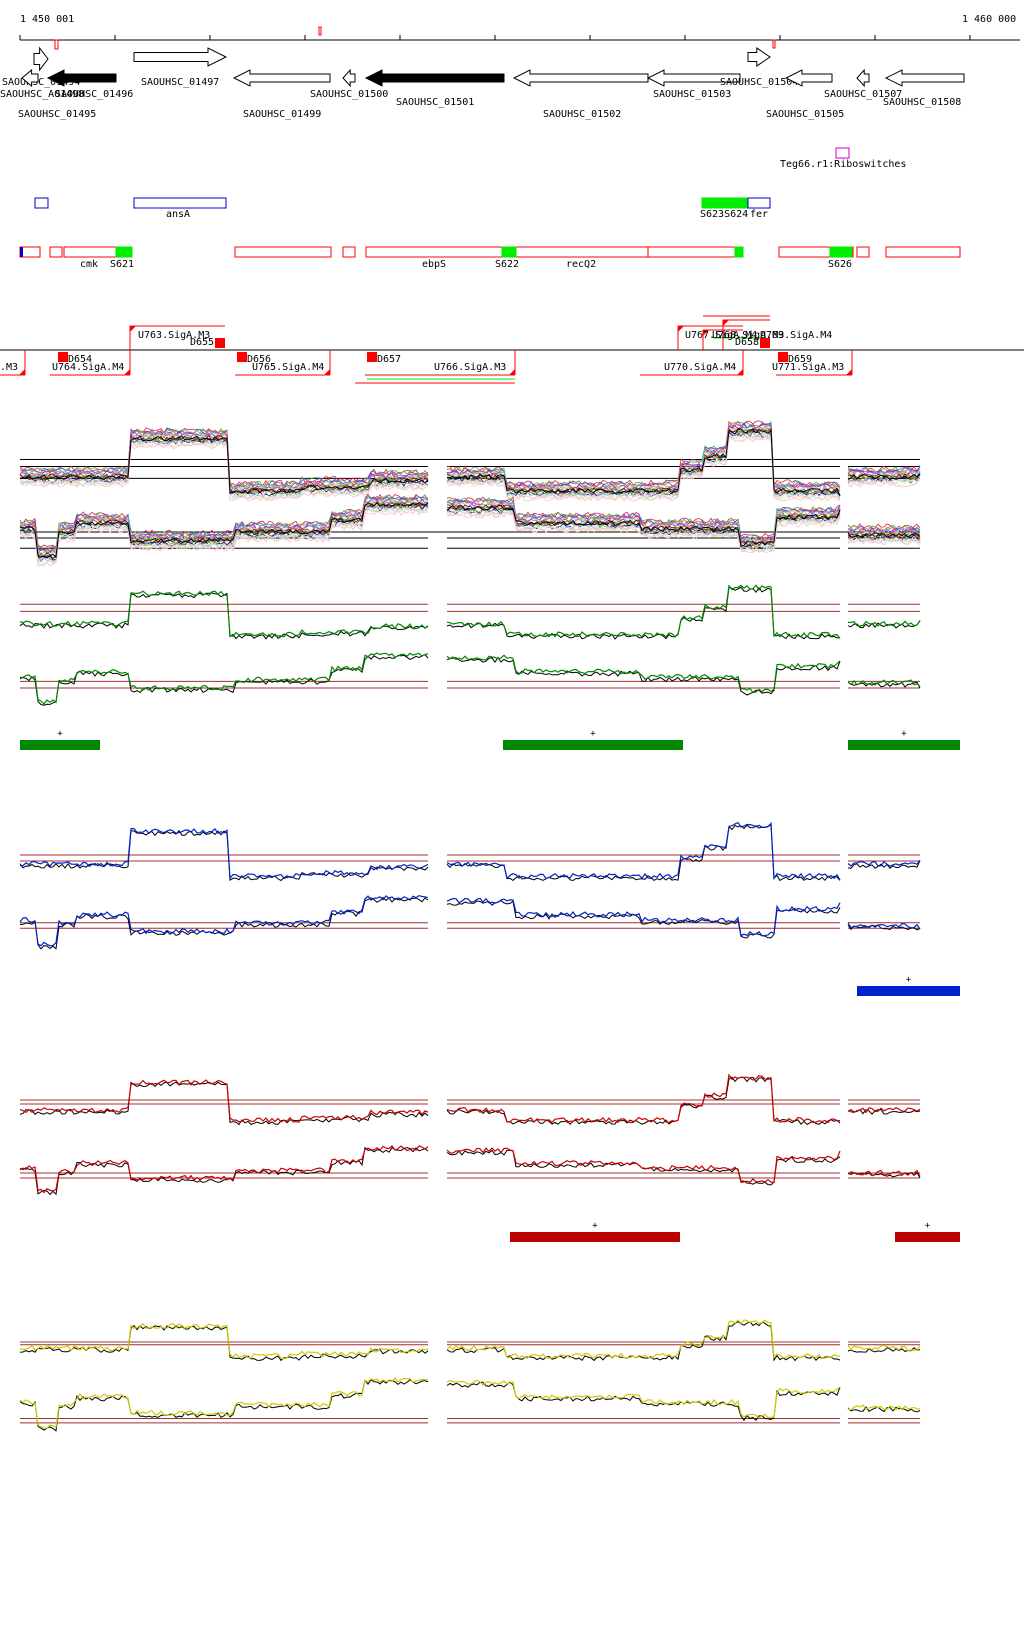 Image resolution: width=1024 pixels, height=1640 pixels. What do you see at coordinates (122, 264) in the screenshot?
I see `feature-label: S621` at bounding box center [122, 264].